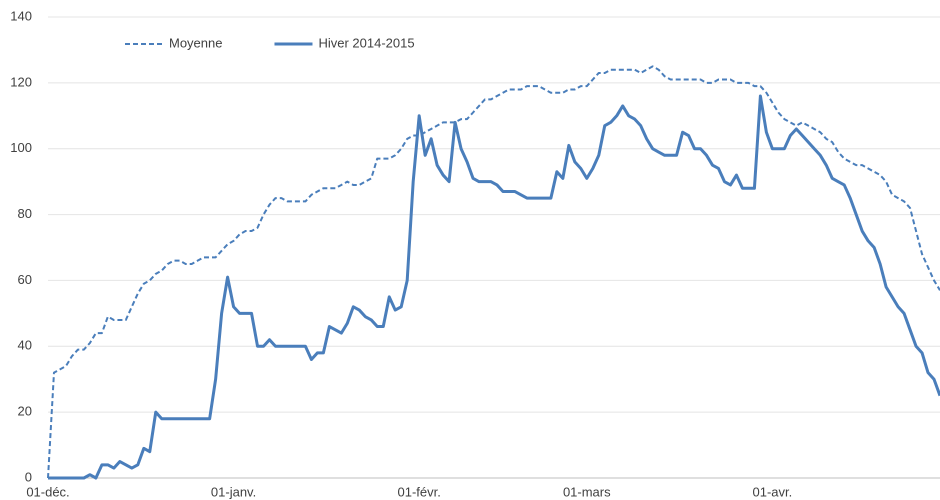 This screenshot has height=500, width=940. I want to click on legend-label: Moyenne, so click(195, 42).